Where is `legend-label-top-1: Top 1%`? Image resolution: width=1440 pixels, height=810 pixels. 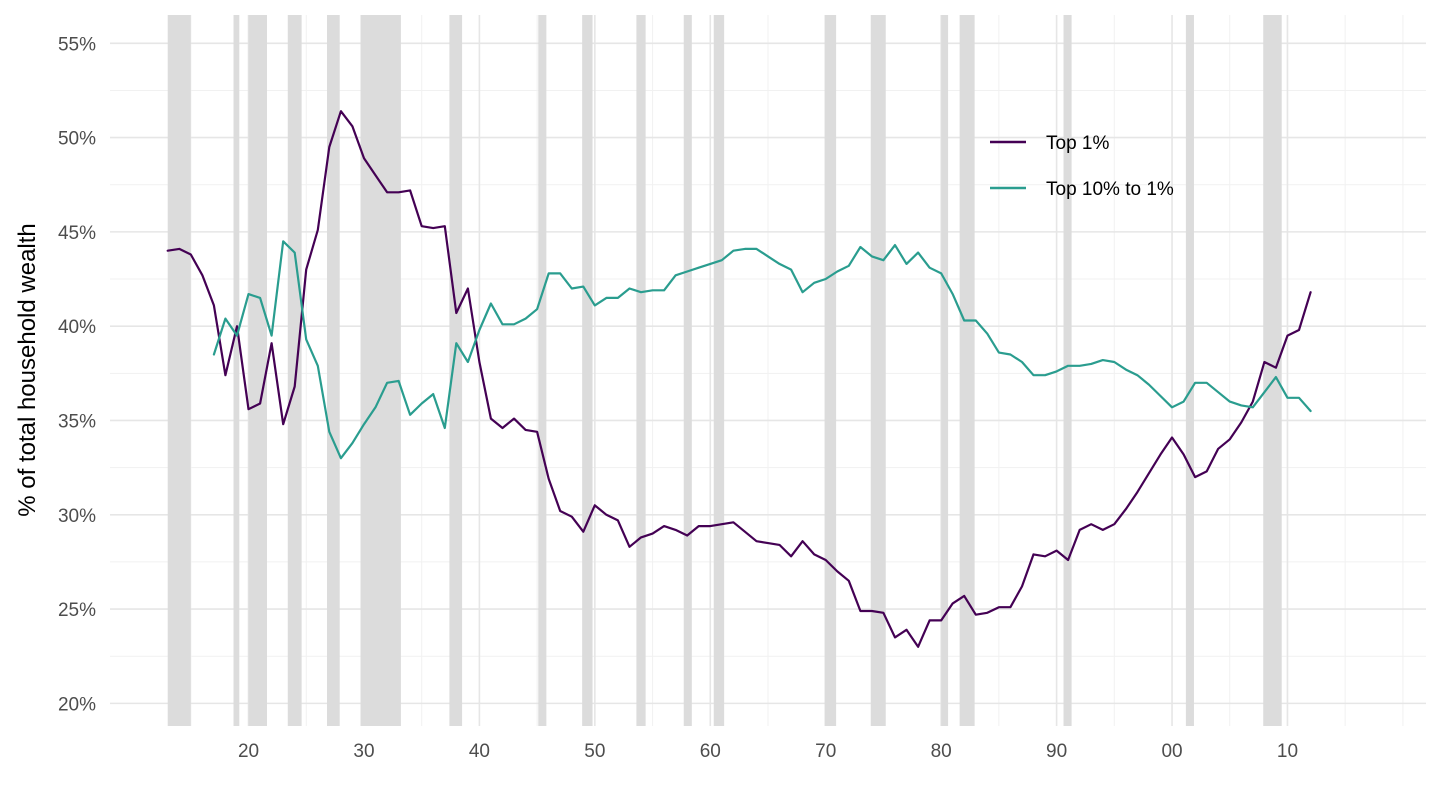
legend-label-top-1: Top 1% is located at coordinates (1077, 143).